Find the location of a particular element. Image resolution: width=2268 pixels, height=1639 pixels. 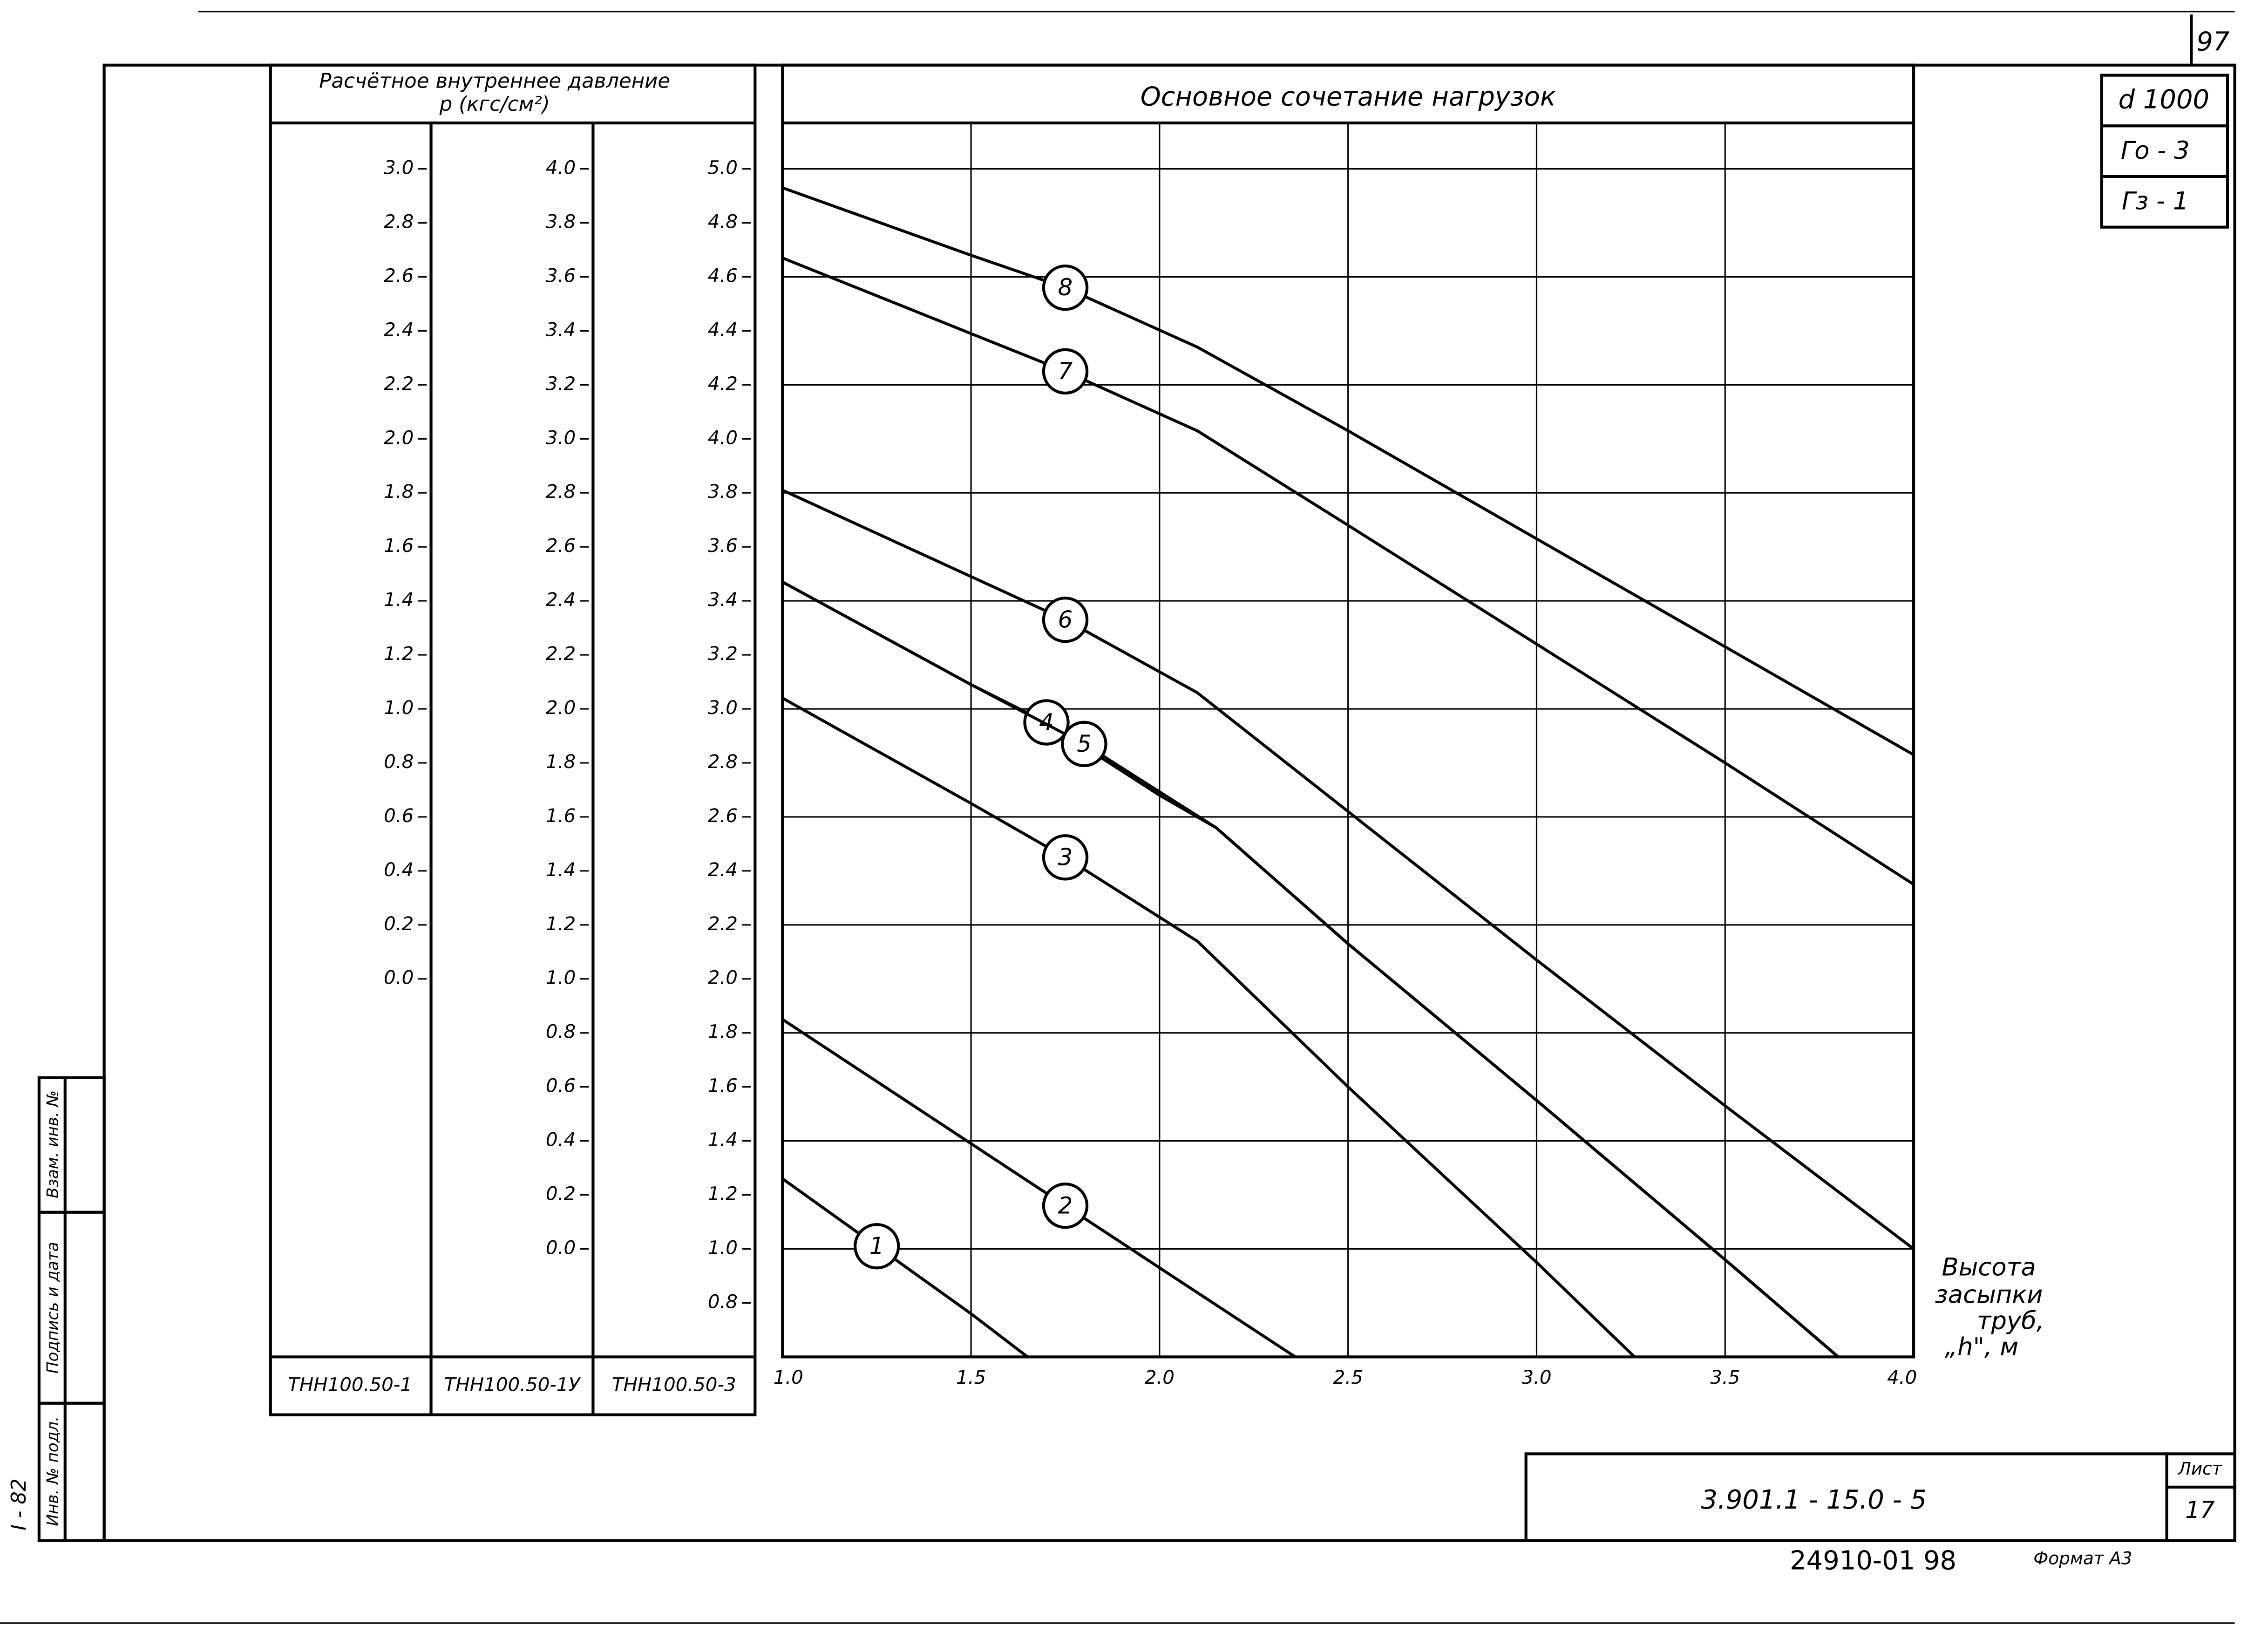

sheet-label: Лист is located at coordinates (2200, 1468).